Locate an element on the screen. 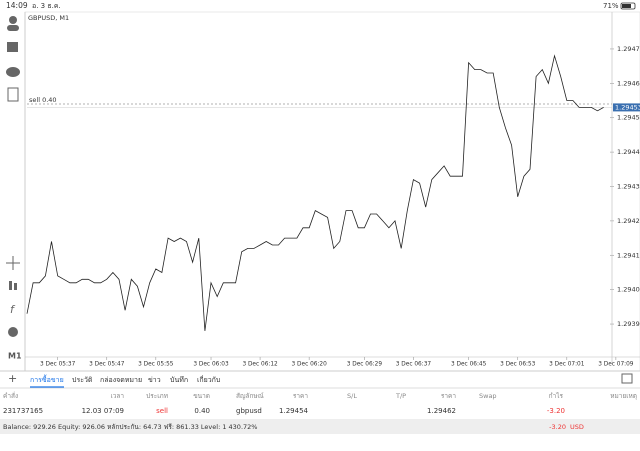 This screenshot has width=640, height=451. table-header: T/P is located at coordinates (400, 396).